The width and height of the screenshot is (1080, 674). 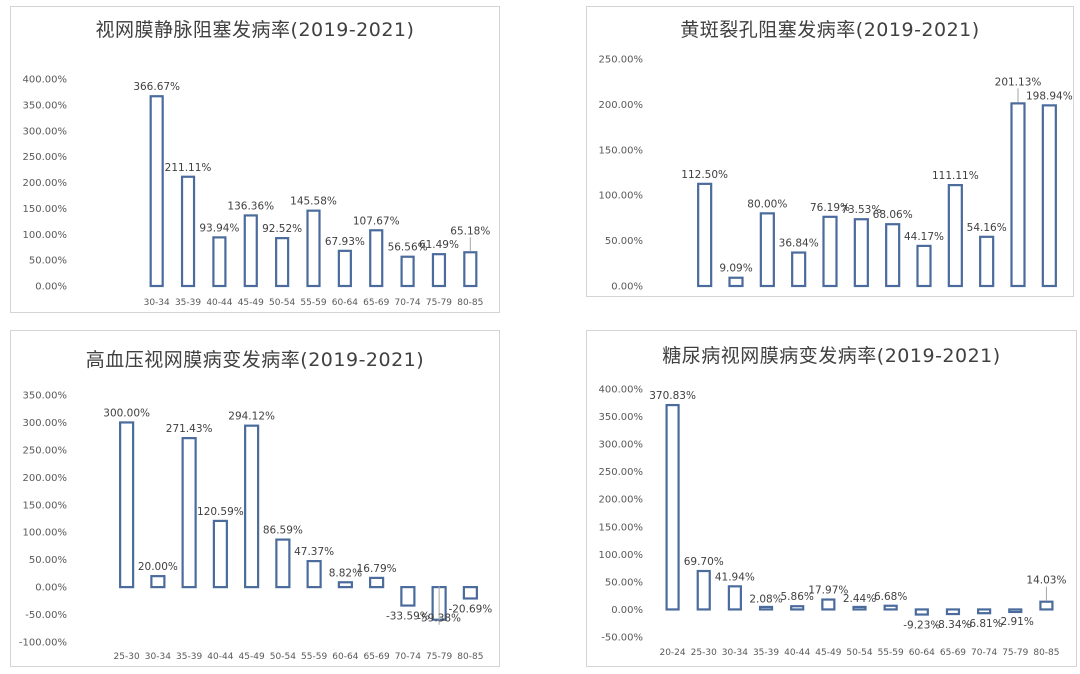 What do you see at coordinates (283, 531) in the screenshot?
I see `data-label: 86.59%` at bounding box center [283, 531].